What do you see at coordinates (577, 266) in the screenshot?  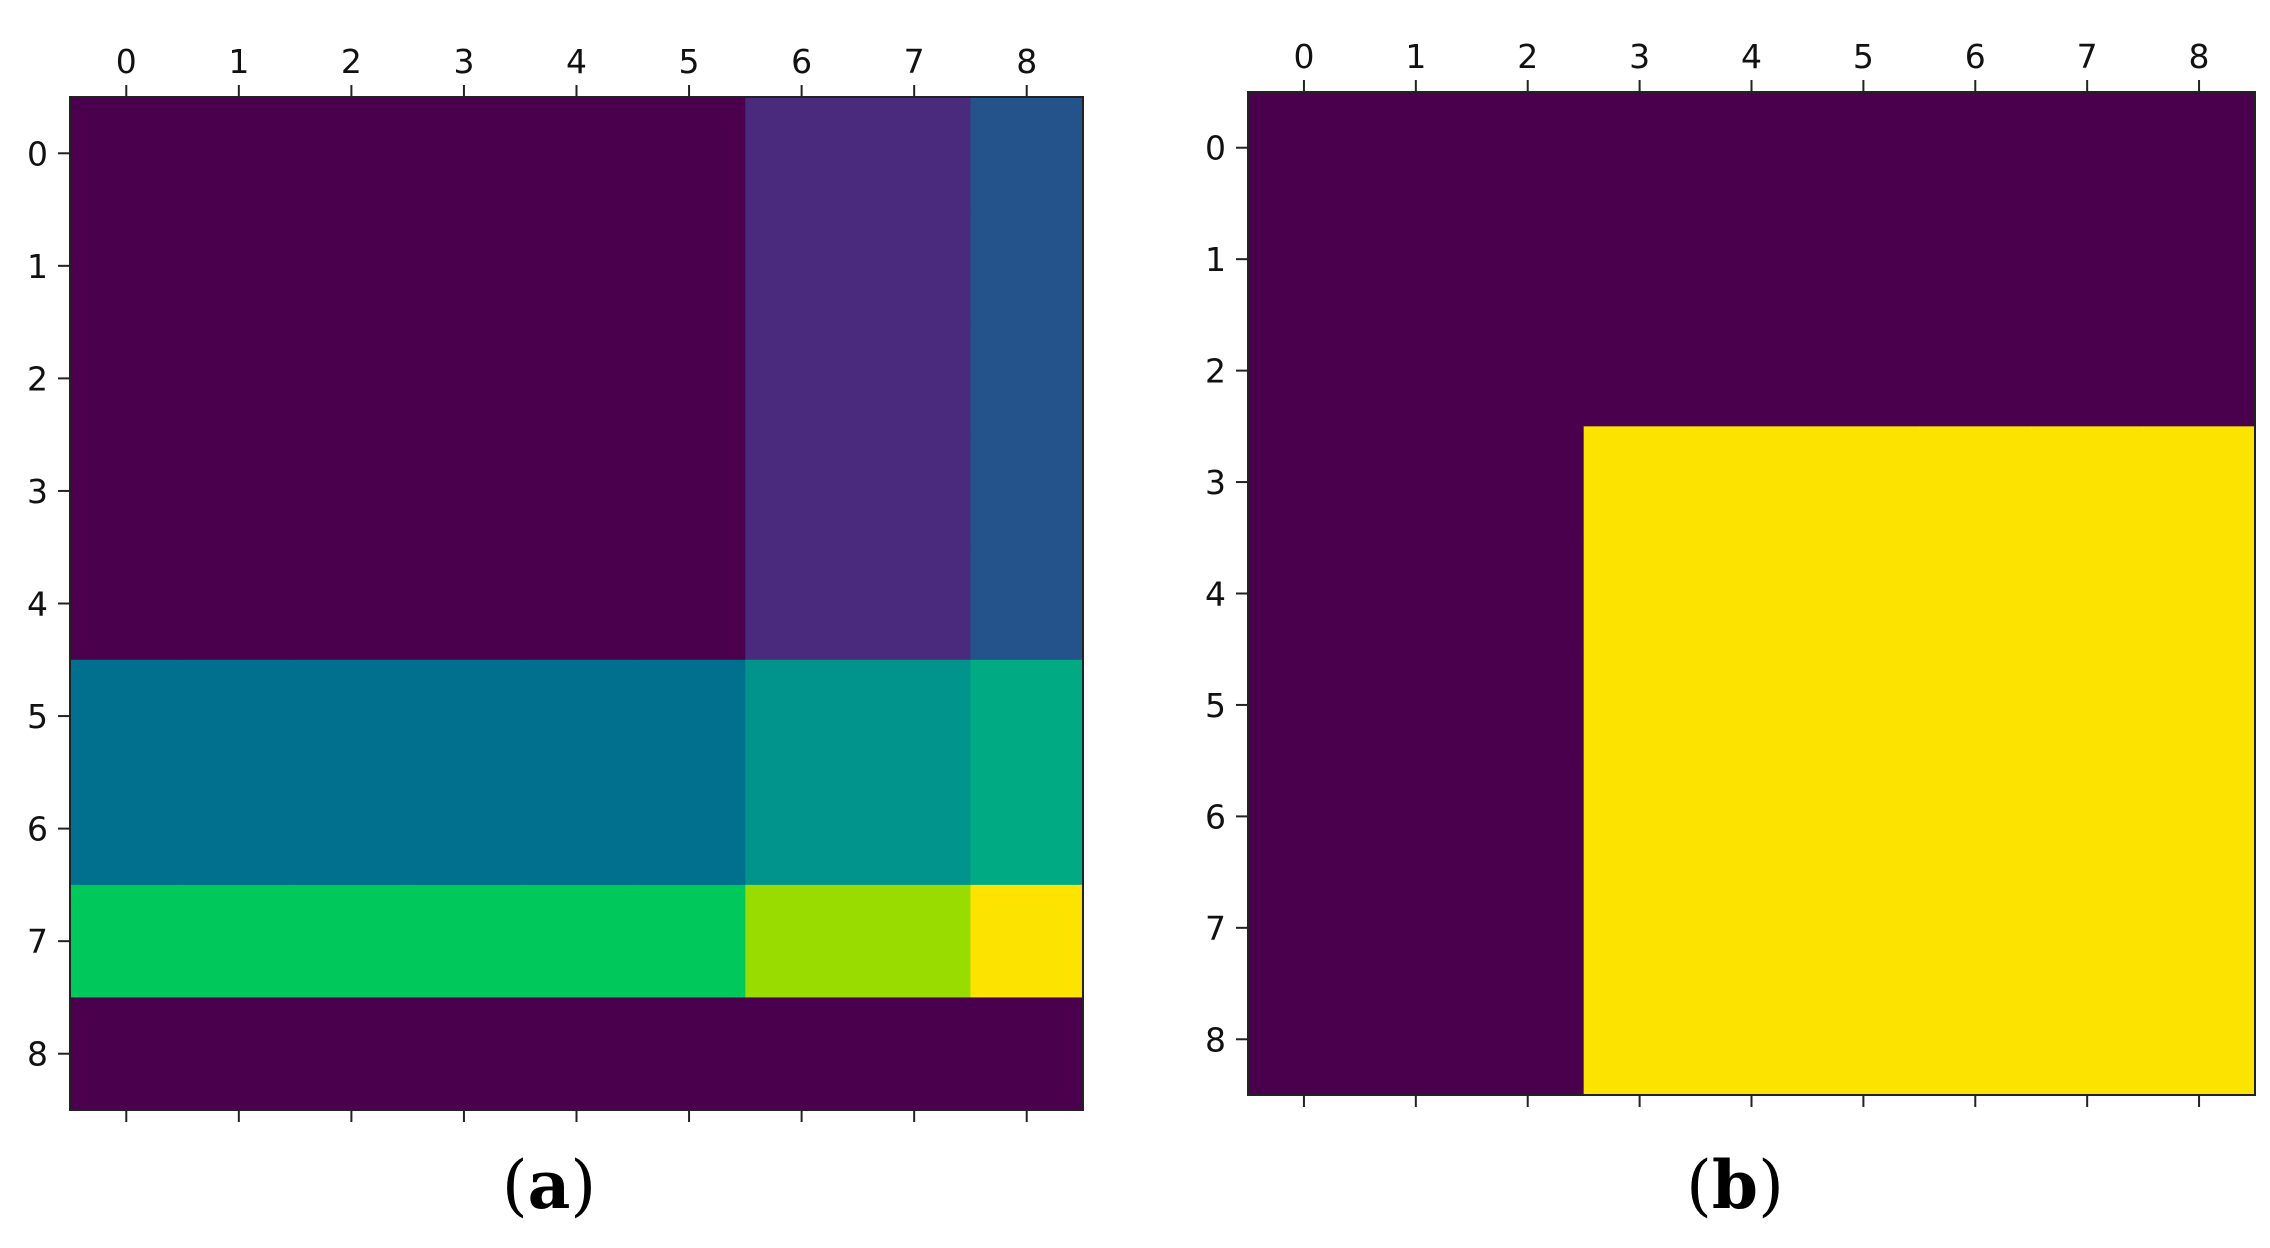 I see `heatmap-cell-a-r1-c4` at bounding box center [577, 266].